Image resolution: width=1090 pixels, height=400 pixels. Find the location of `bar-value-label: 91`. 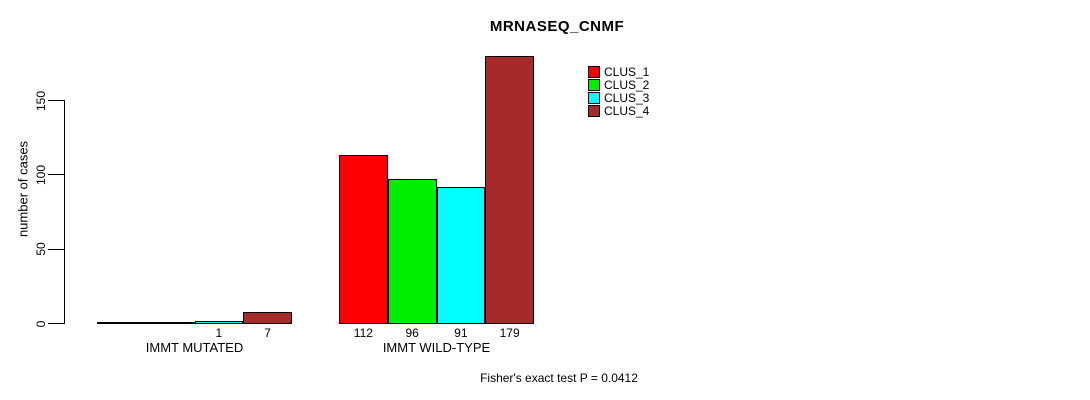

bar-value-label: 91 is located at coordinates (461, 333).